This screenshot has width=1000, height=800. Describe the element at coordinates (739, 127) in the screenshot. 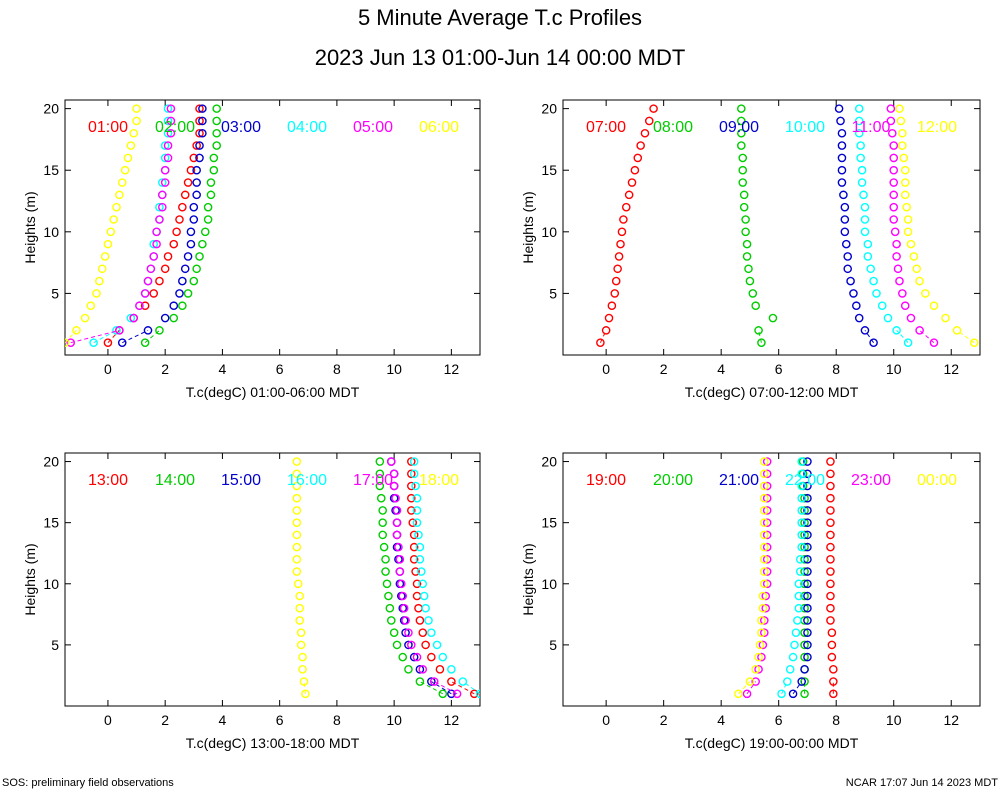

I see `legend-label: 09:00` at that location.